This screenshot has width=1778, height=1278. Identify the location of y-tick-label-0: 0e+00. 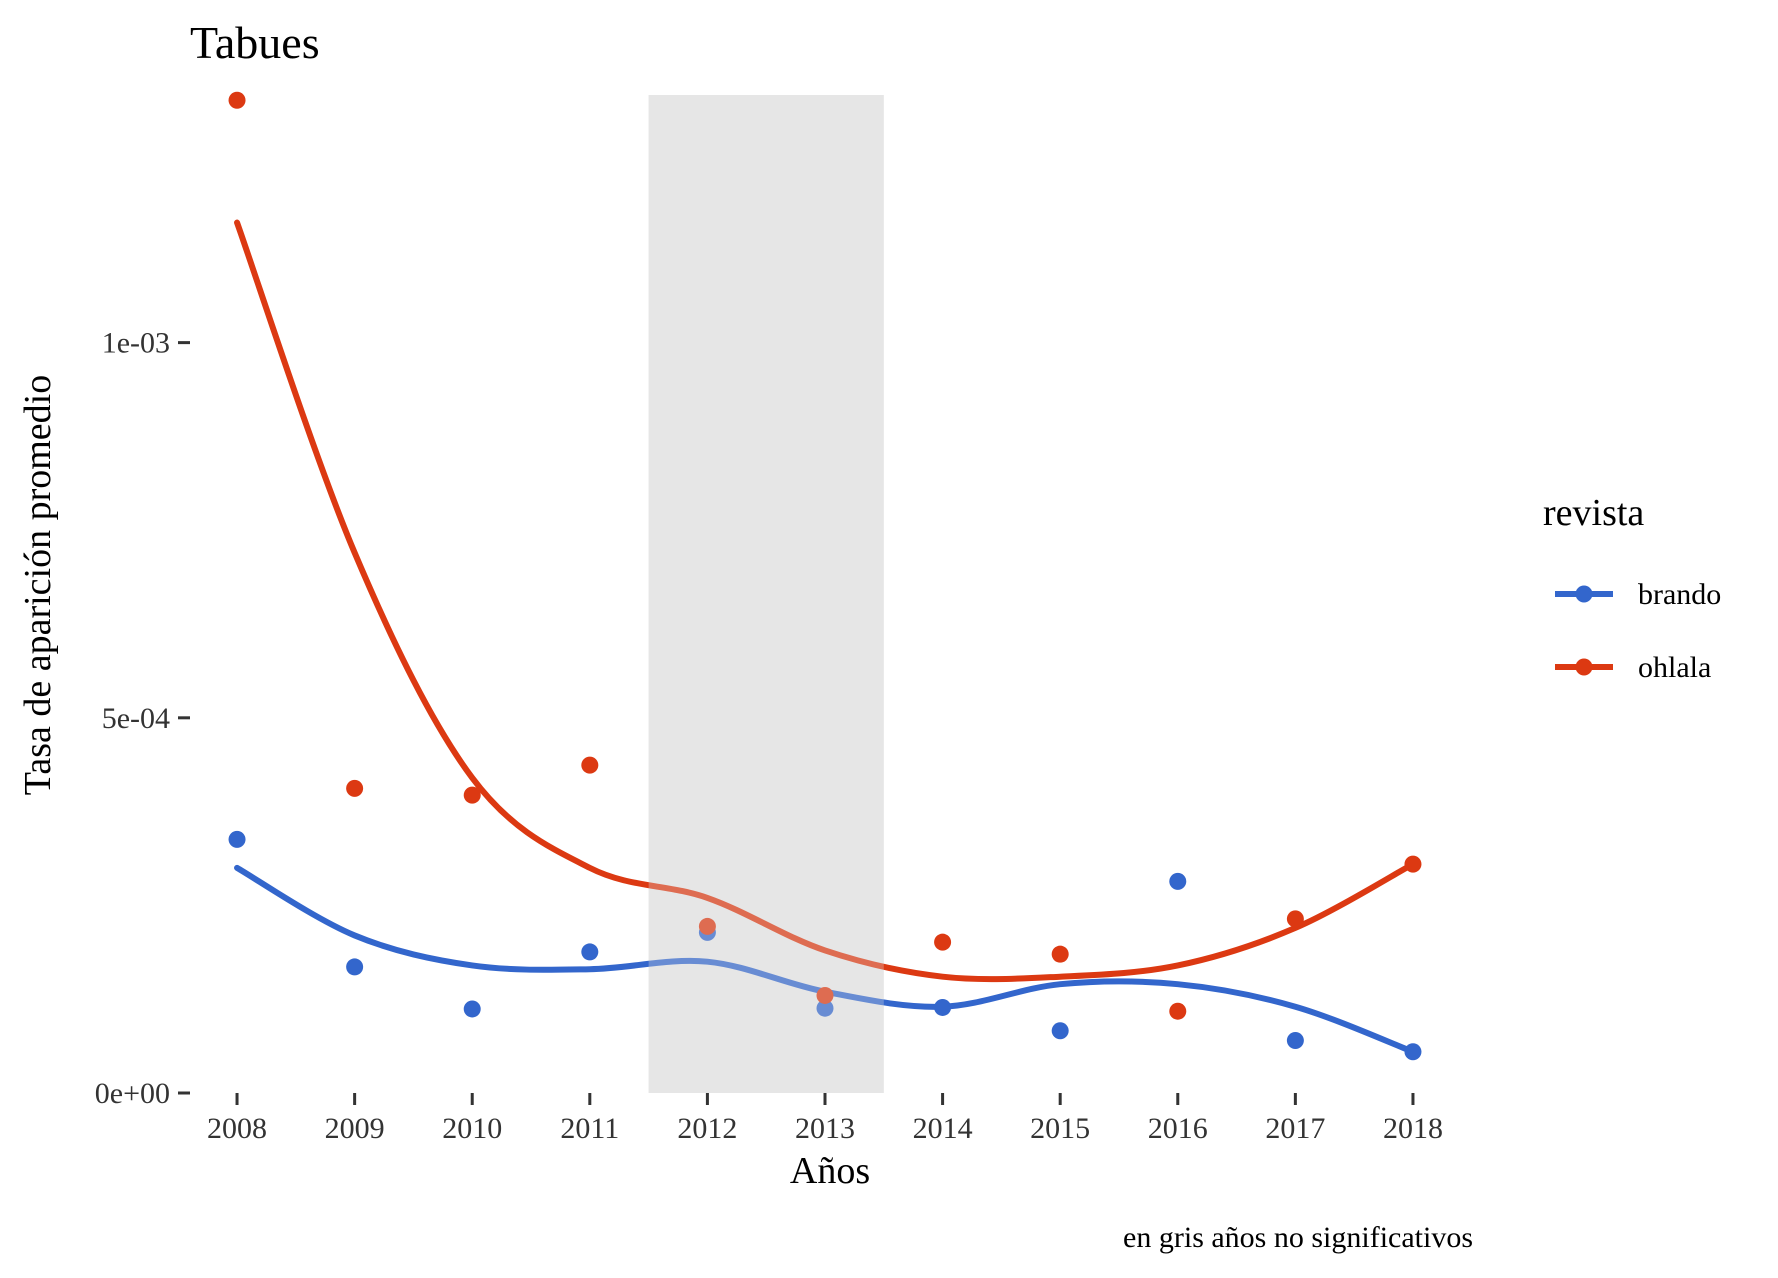
(132, 1093).